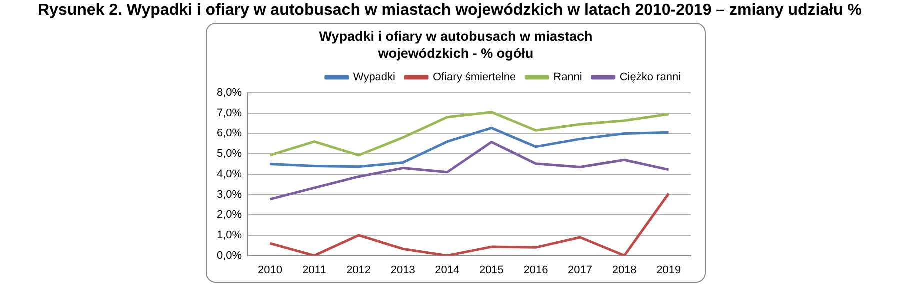 The width and height of the screenshot is (900, 292). Describe the element at coordinates (229, 134) in the screenshot. I see `y-tick-label: 6,0%` at that location.